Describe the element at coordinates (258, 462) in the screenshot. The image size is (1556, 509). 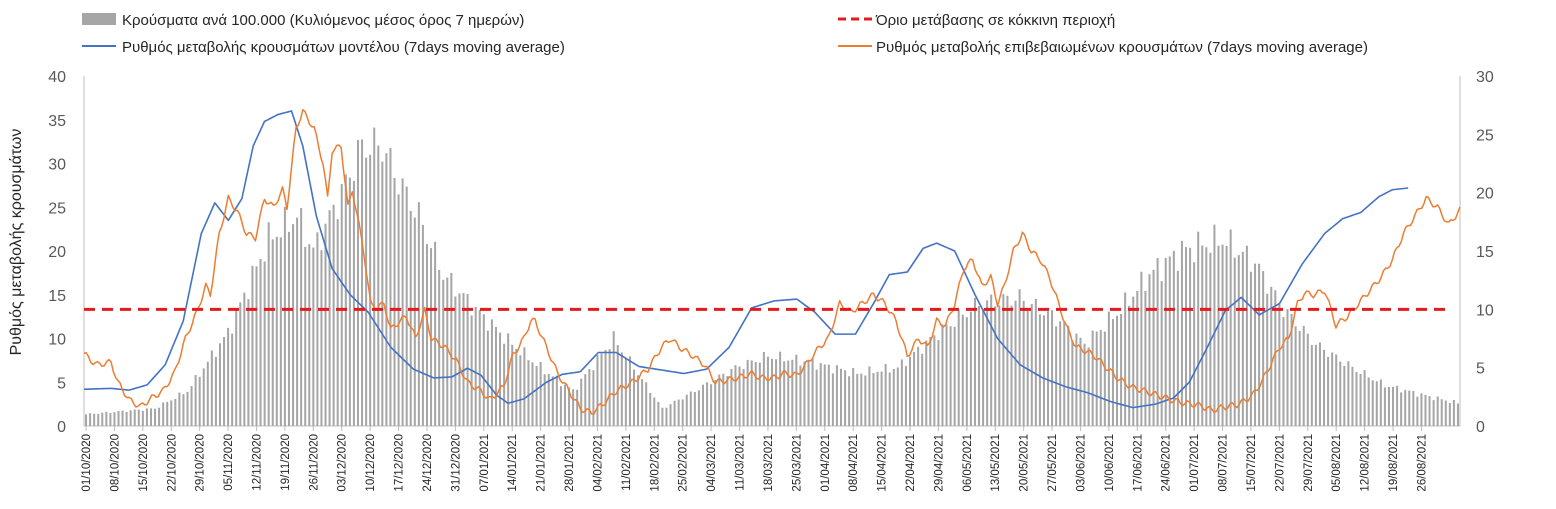
I see `x-tick-label: 12/11/2020` at that location.